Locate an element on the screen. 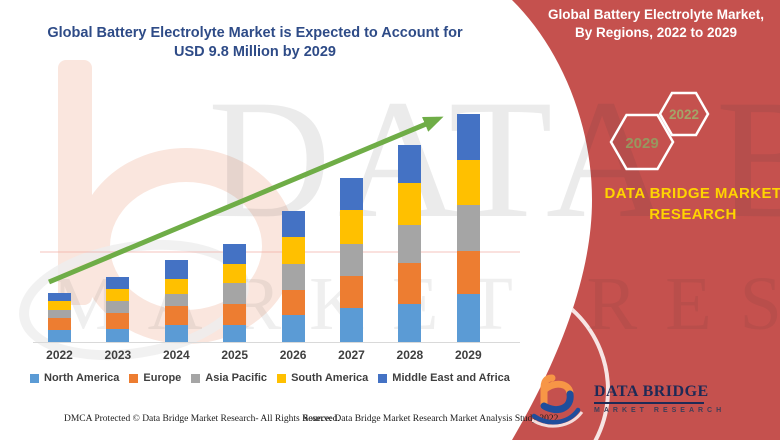  legend-label: Asia Pacific is located at coordinates (236, 378).